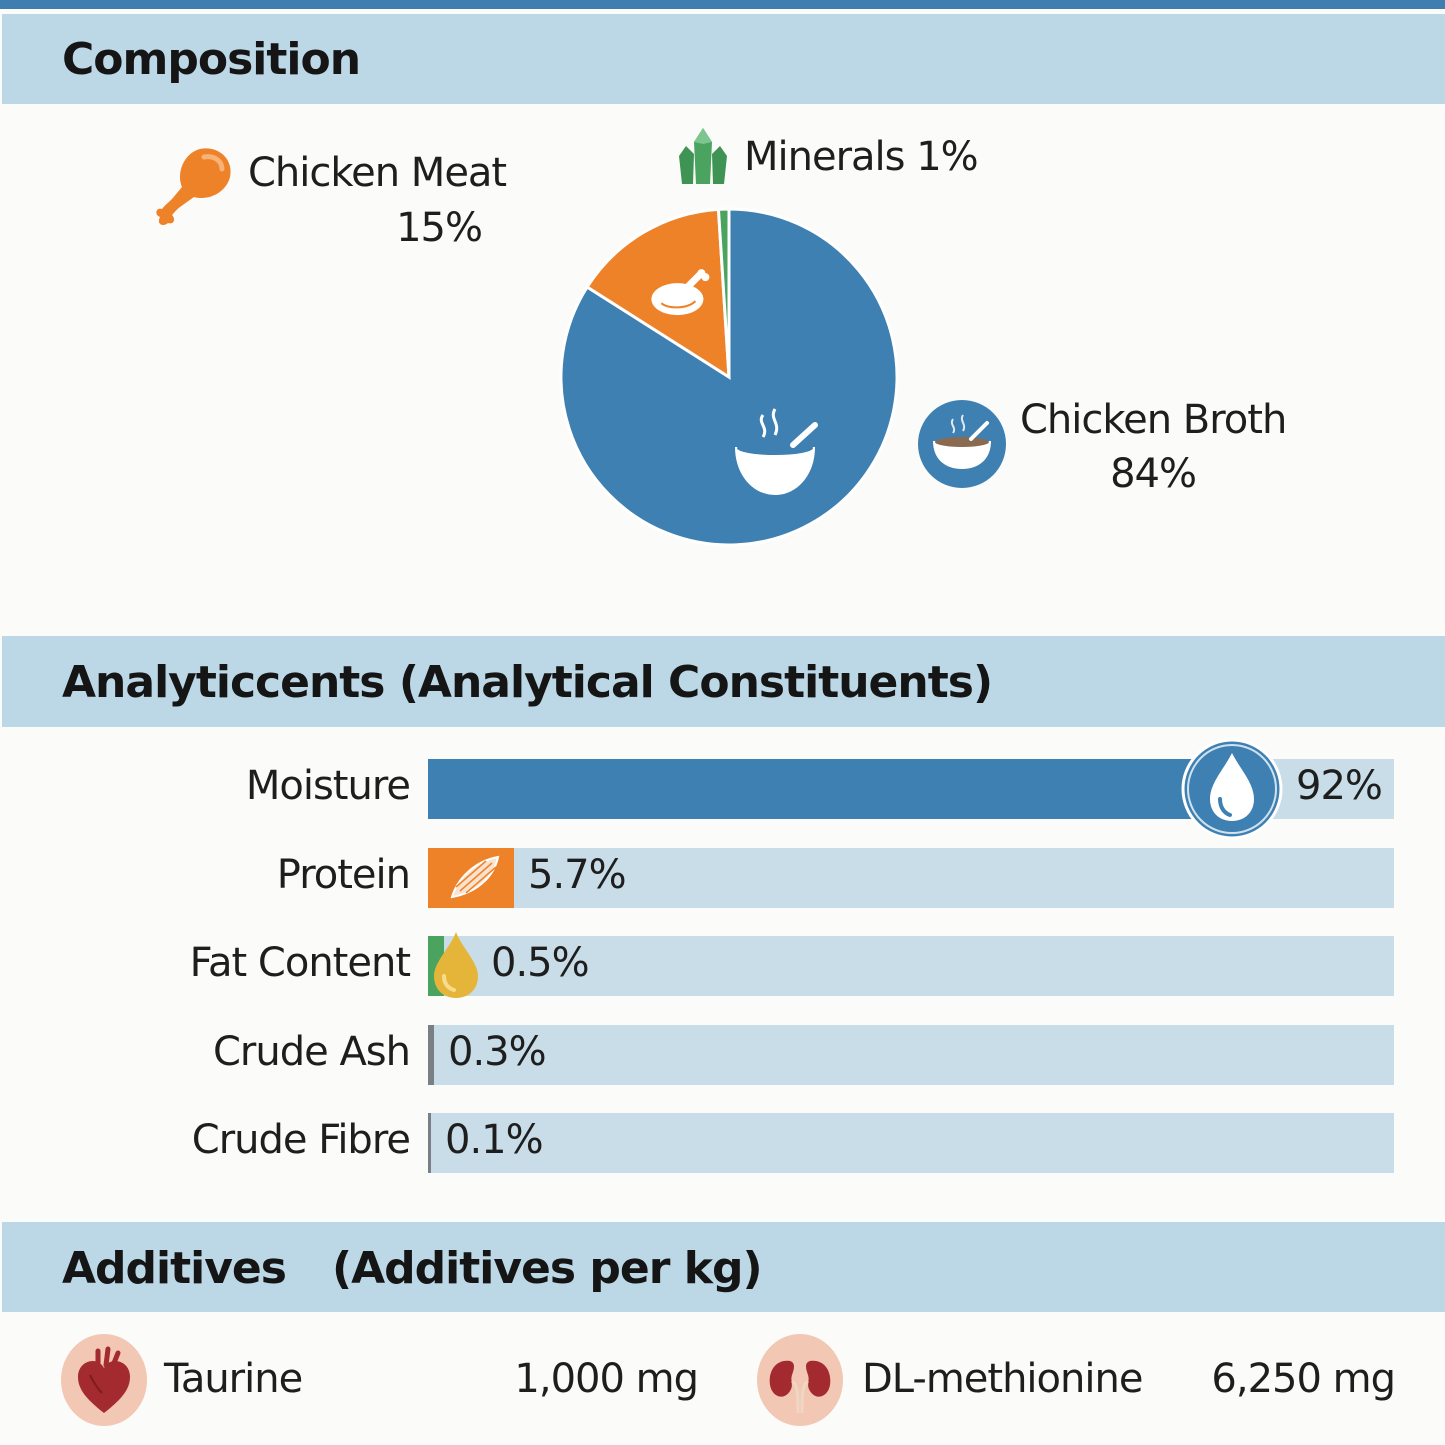 This screenshot has height=1445, width=1445. Describe the element at coordinates (429, 1143) in the screenshot. I see `bar-fill-crude-fibre` at that location.